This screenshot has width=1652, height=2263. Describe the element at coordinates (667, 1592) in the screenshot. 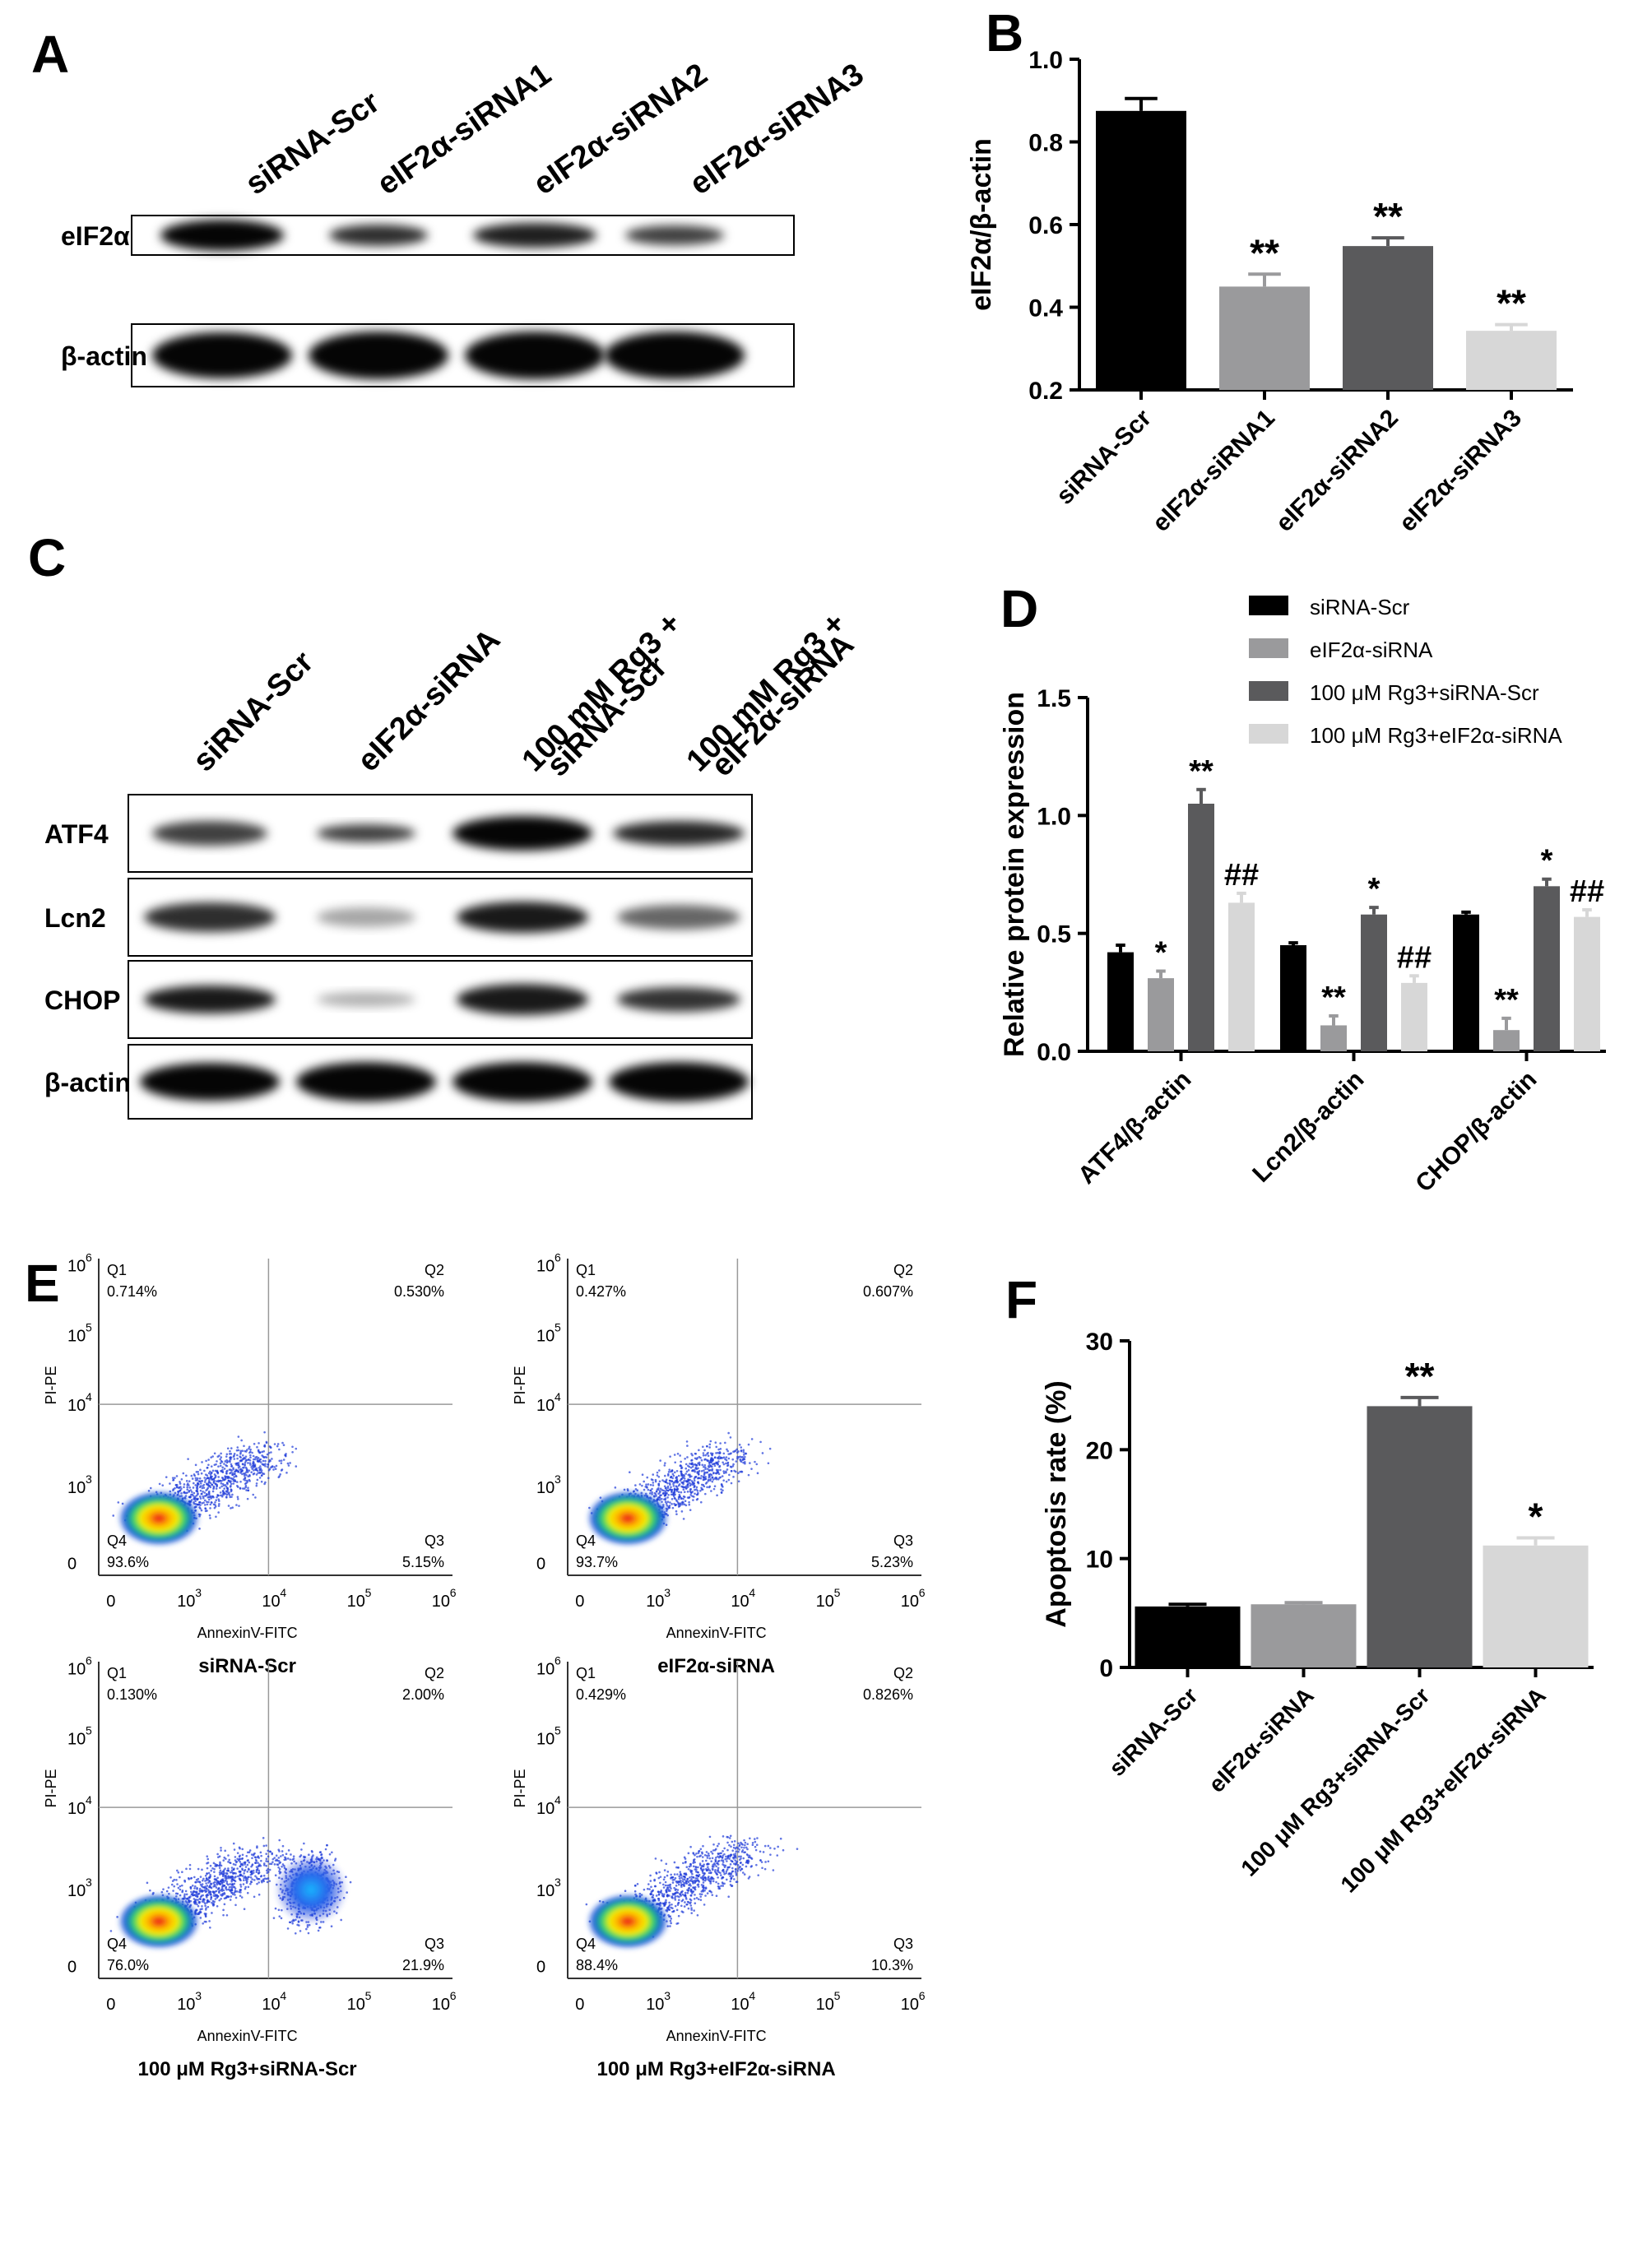

I see `flow-x-tick-exponent: 3` at that location.